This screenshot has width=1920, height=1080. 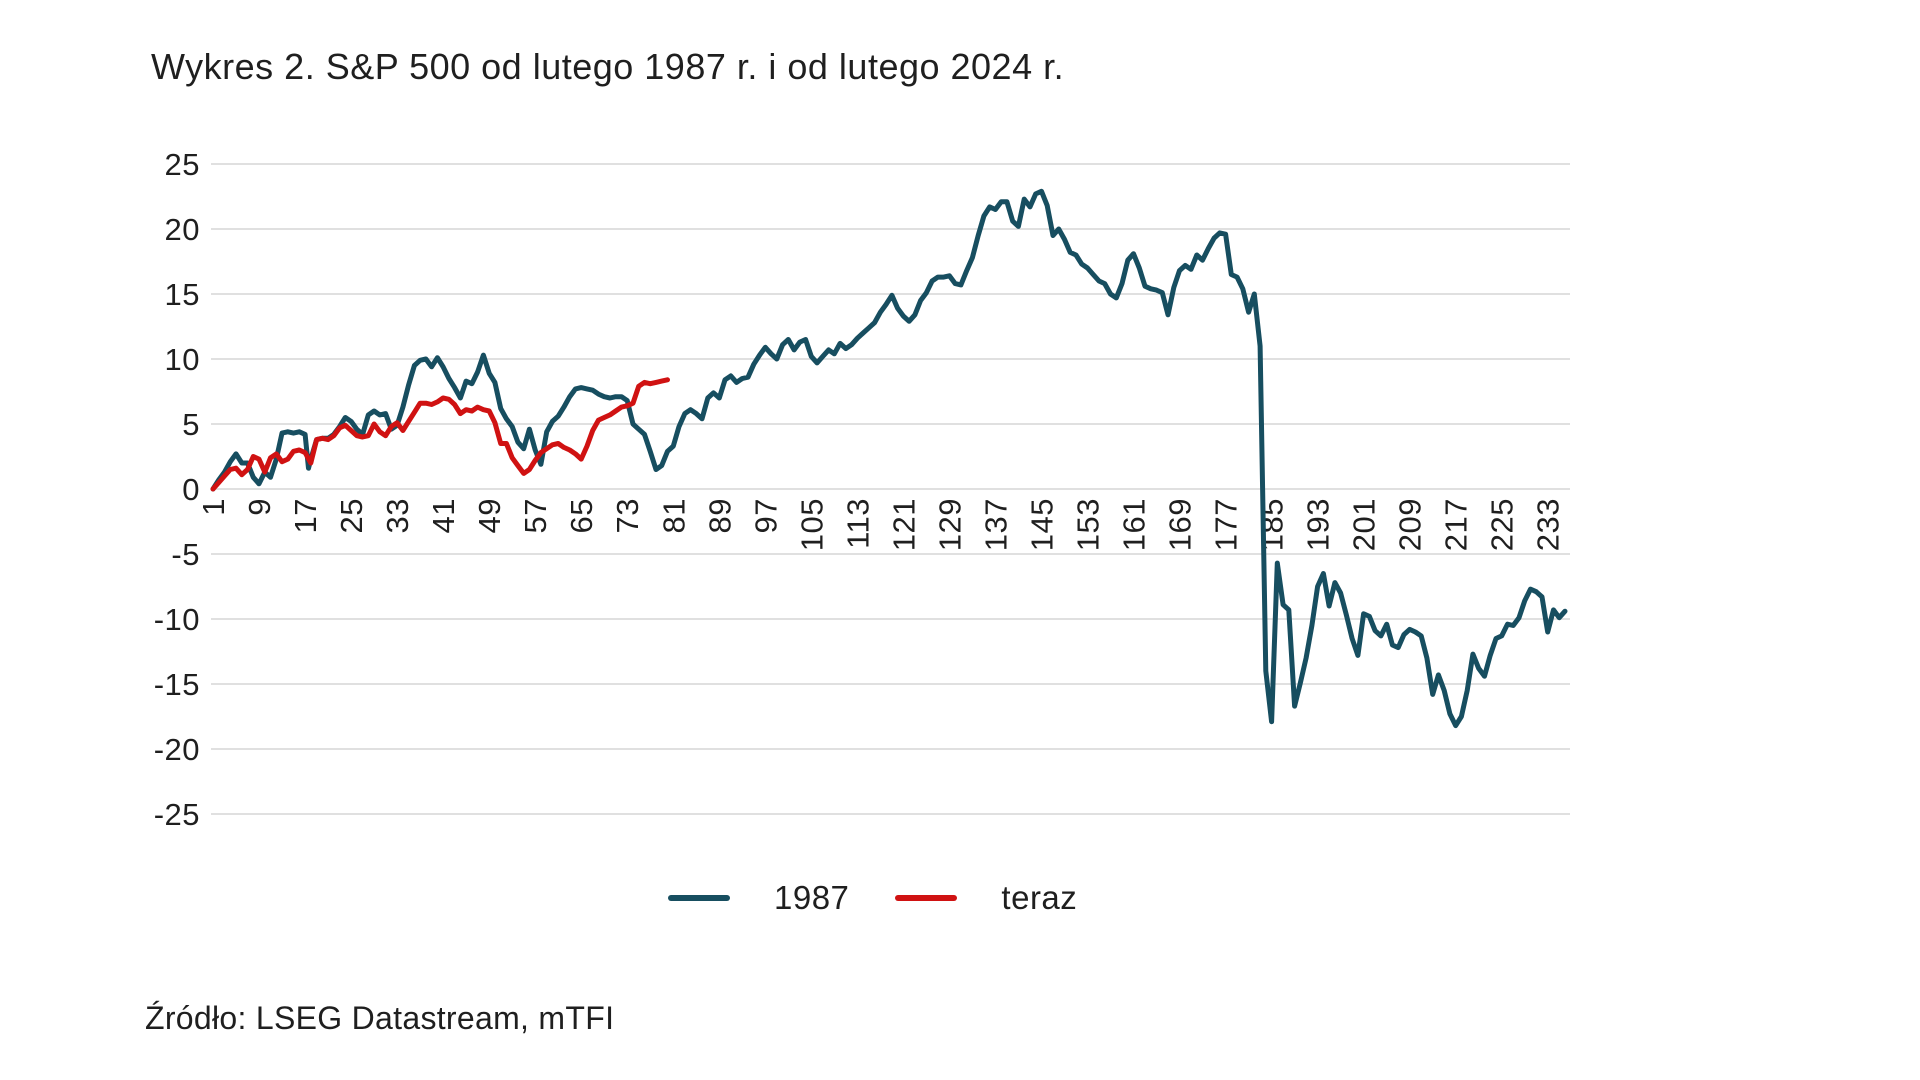 I want to click on x-tick-label-73: 73, so click(x=627, y=515).